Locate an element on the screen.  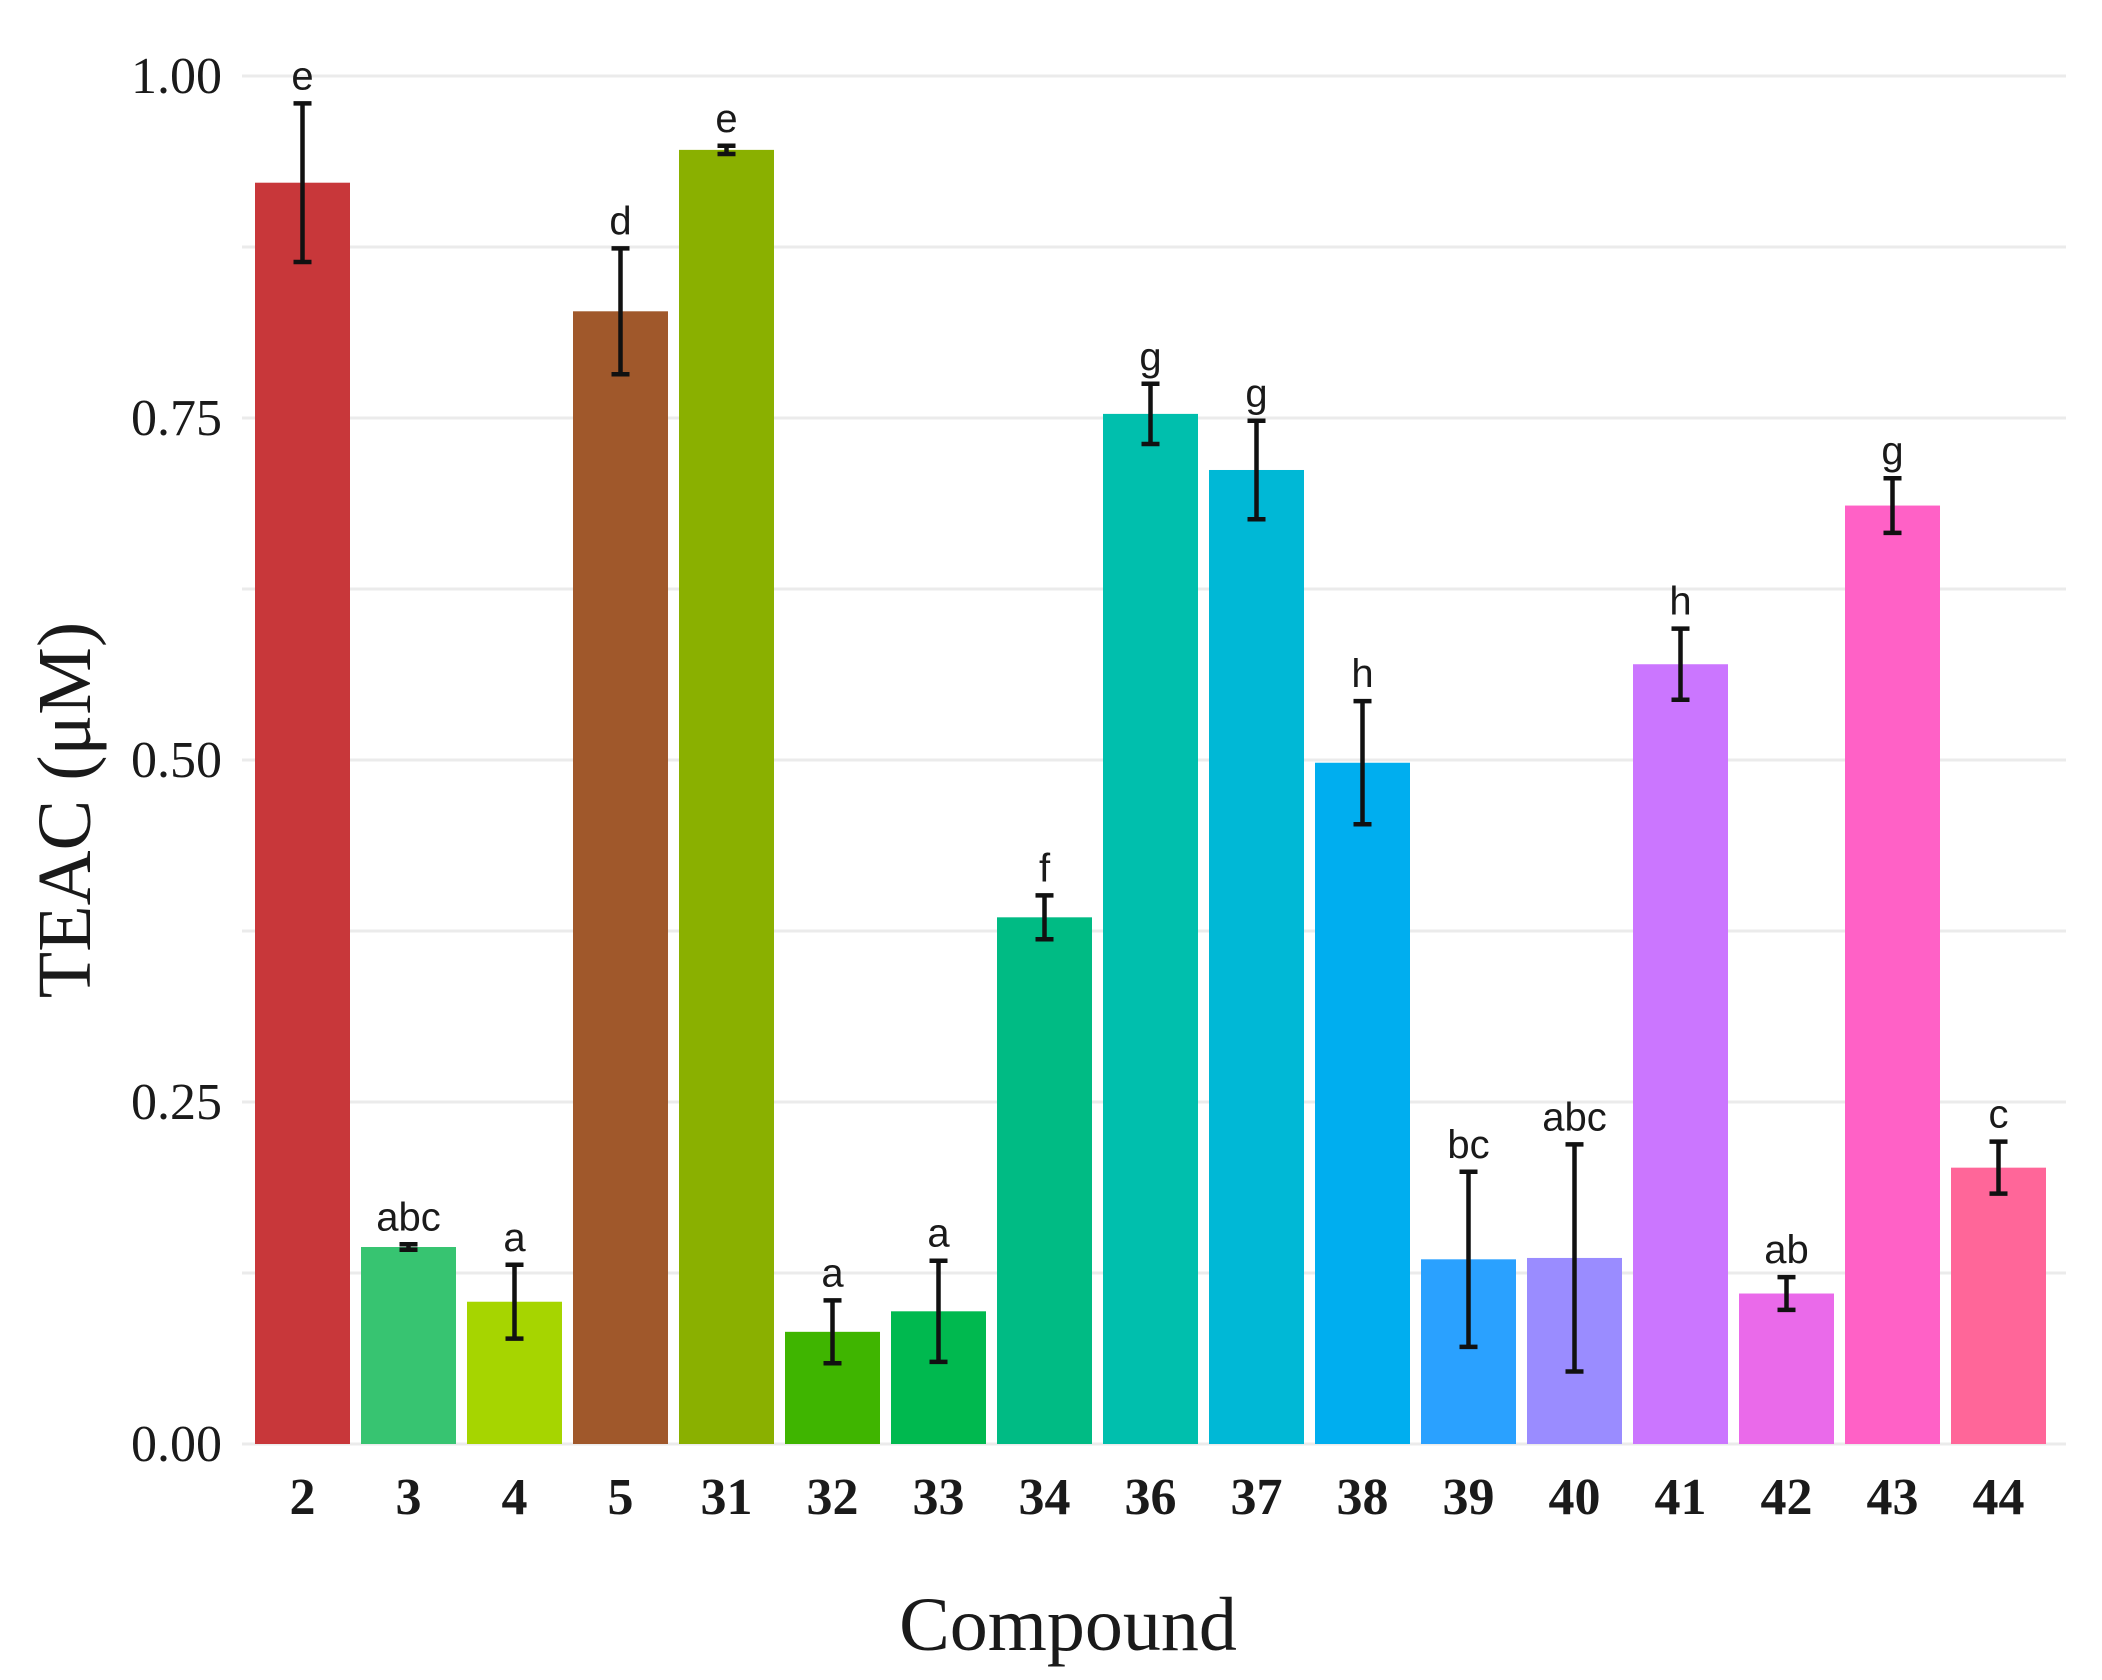
x-tick-label: 31 is located at coordinates (727, 1497).